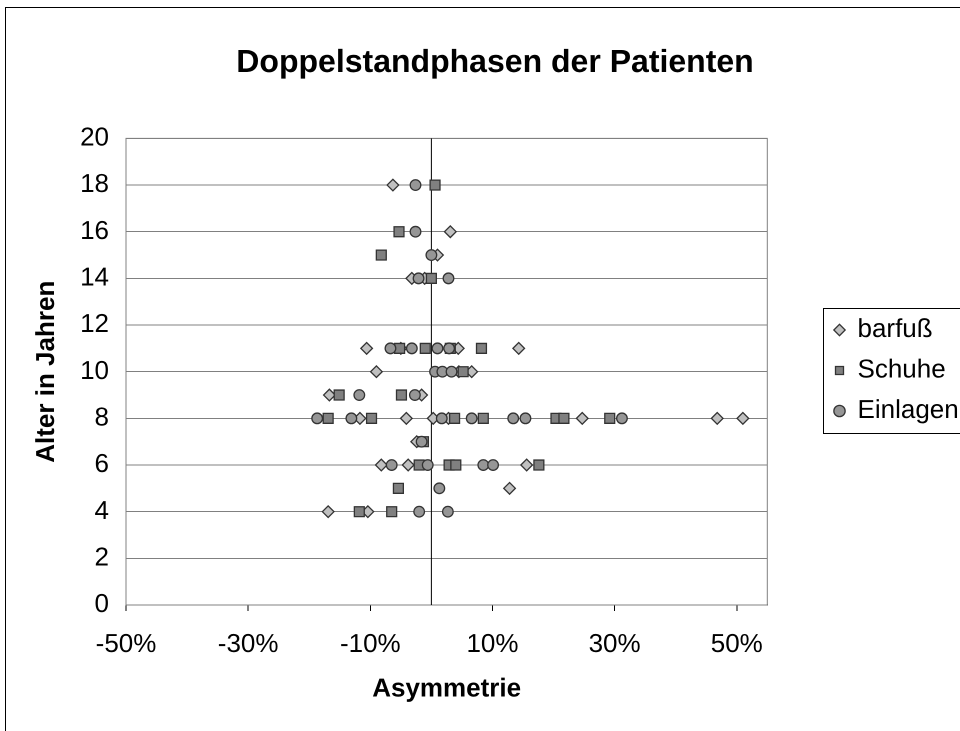 The width and height of the screenshot is (960, 731). Describe the element at coordinates (908, 409) in the screenshot. I see `legend-label: Einlagen` at that location.